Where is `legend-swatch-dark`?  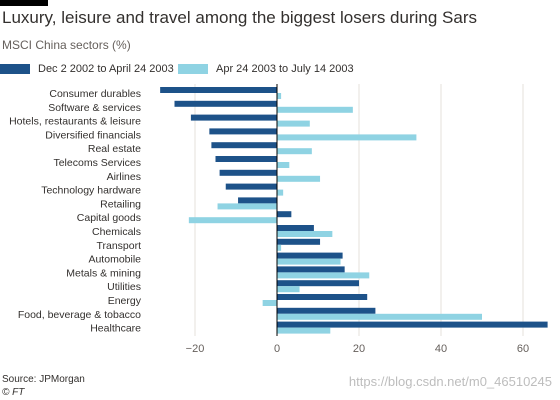
legend-swatch-dark is located at coordinates (15, 69).